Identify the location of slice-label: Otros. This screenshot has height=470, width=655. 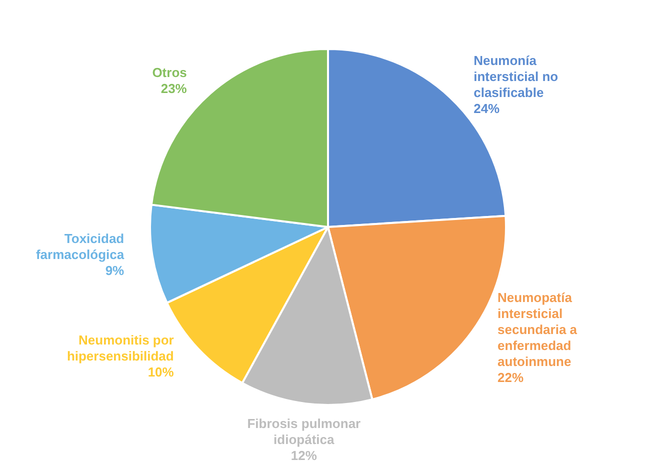
(169, 72).